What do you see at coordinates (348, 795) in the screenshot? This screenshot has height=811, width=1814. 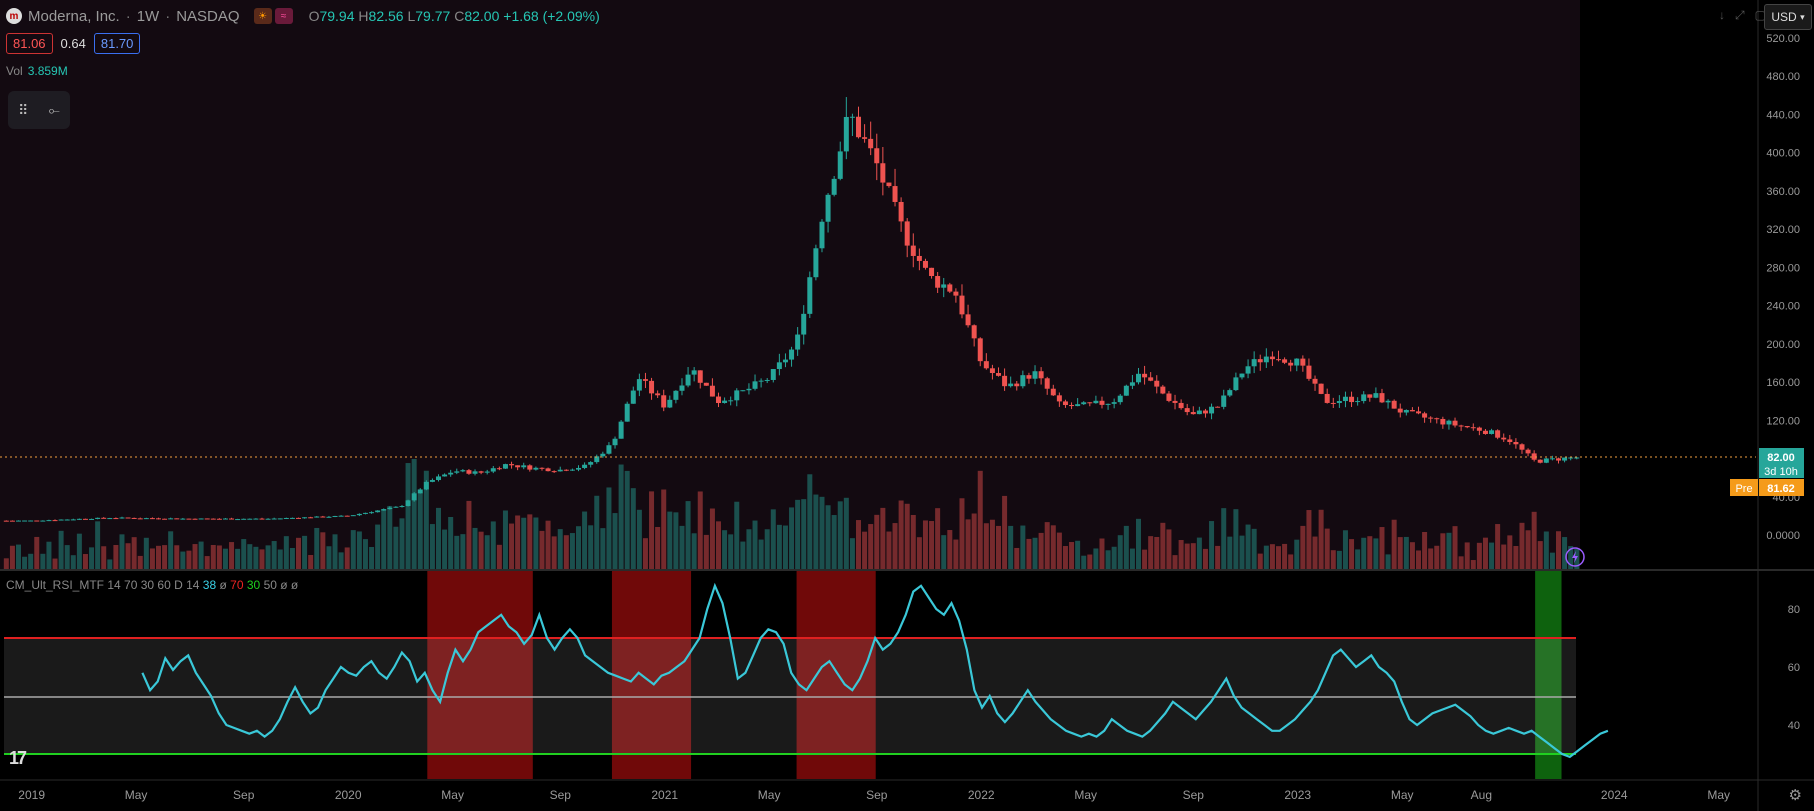 I see `time-axis-tick-label: 2020` at bounding box center [348, 795].